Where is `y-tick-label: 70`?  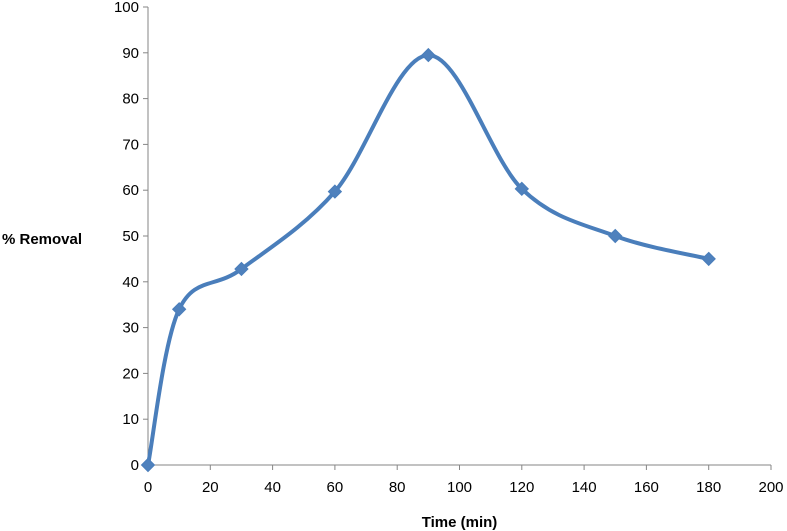 y-tick-label: 70 is located at coordinates (130, 144).